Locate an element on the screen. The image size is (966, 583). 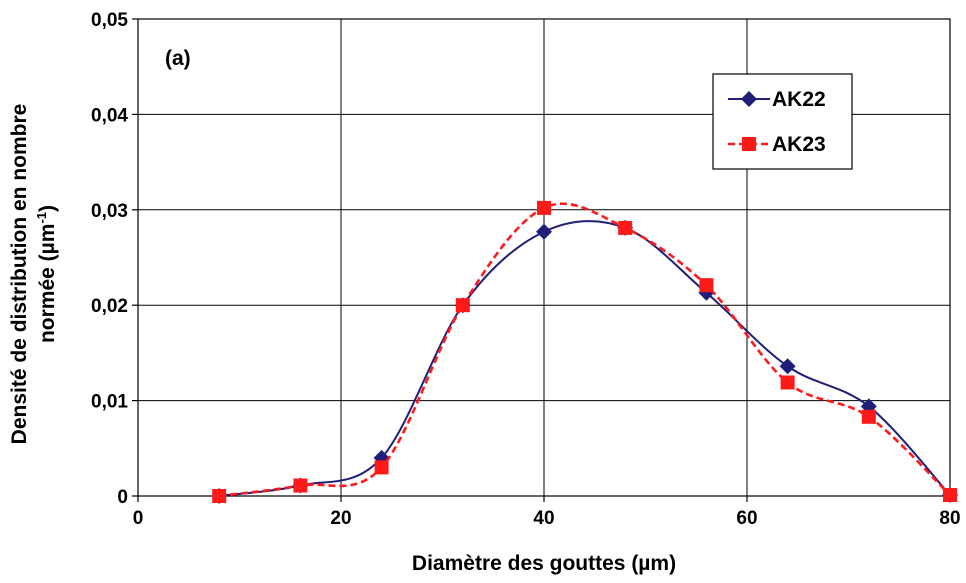
y-tick-label: 0,04 is located at coordinates (109, 115).